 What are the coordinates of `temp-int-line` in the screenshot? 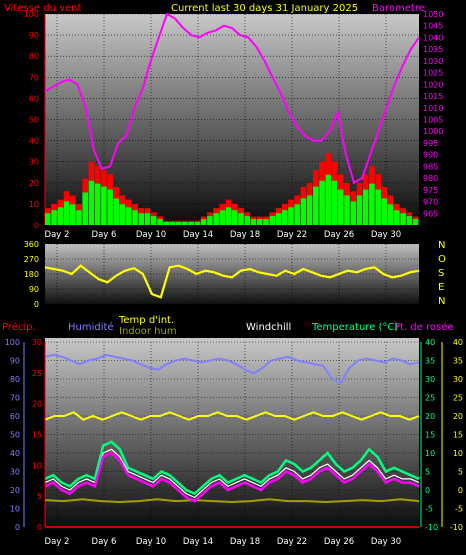 It's located at (232, 416).